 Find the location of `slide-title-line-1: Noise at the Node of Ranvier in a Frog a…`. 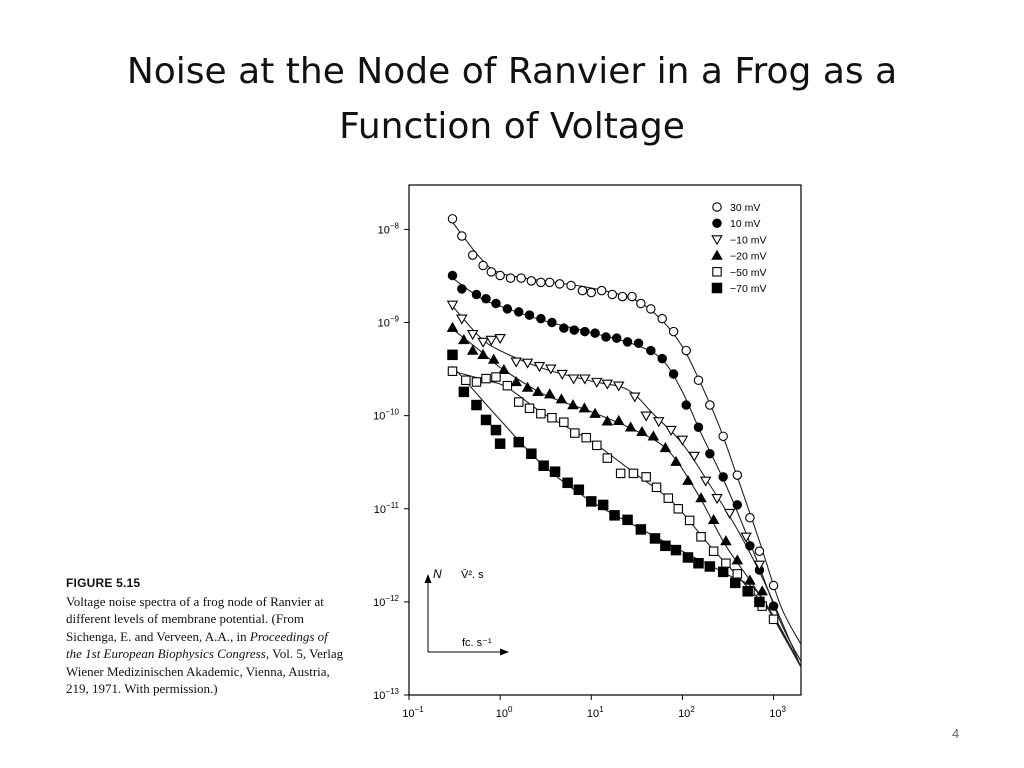

slide-title-line-1: Noise at the Node of Ranvier in a Frog a… is located at coordinates (512, 71).